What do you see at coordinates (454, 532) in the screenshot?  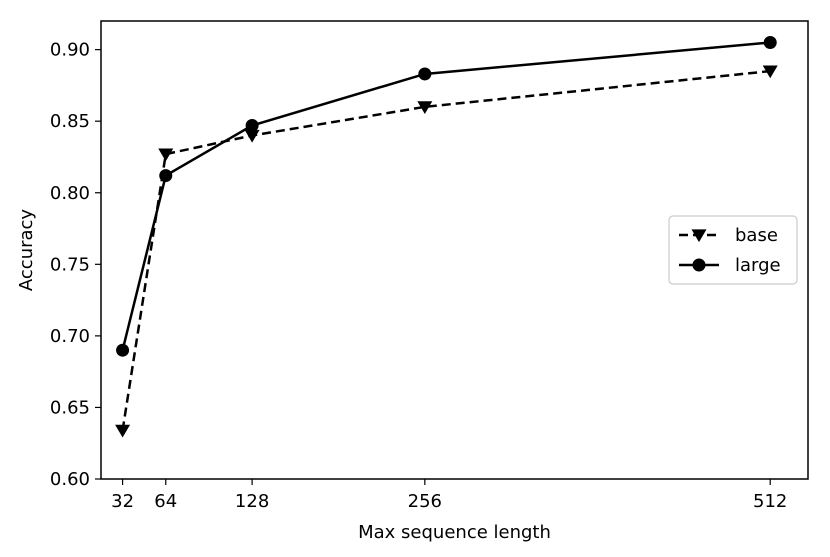 I see `x-axis-label: Max sequence length` at bounding box center [454, 532].